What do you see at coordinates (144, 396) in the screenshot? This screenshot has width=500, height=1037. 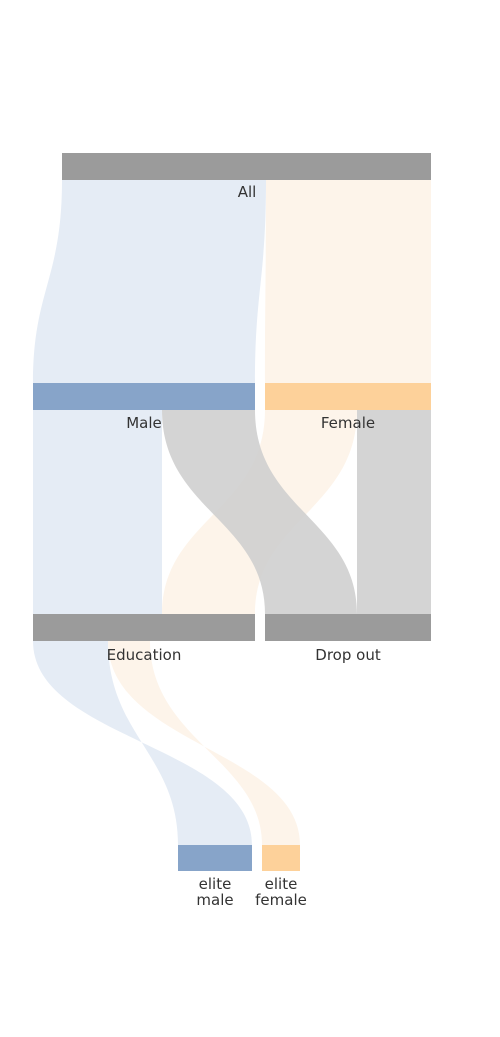 I see `node-male` at bounding box center [144, 396].